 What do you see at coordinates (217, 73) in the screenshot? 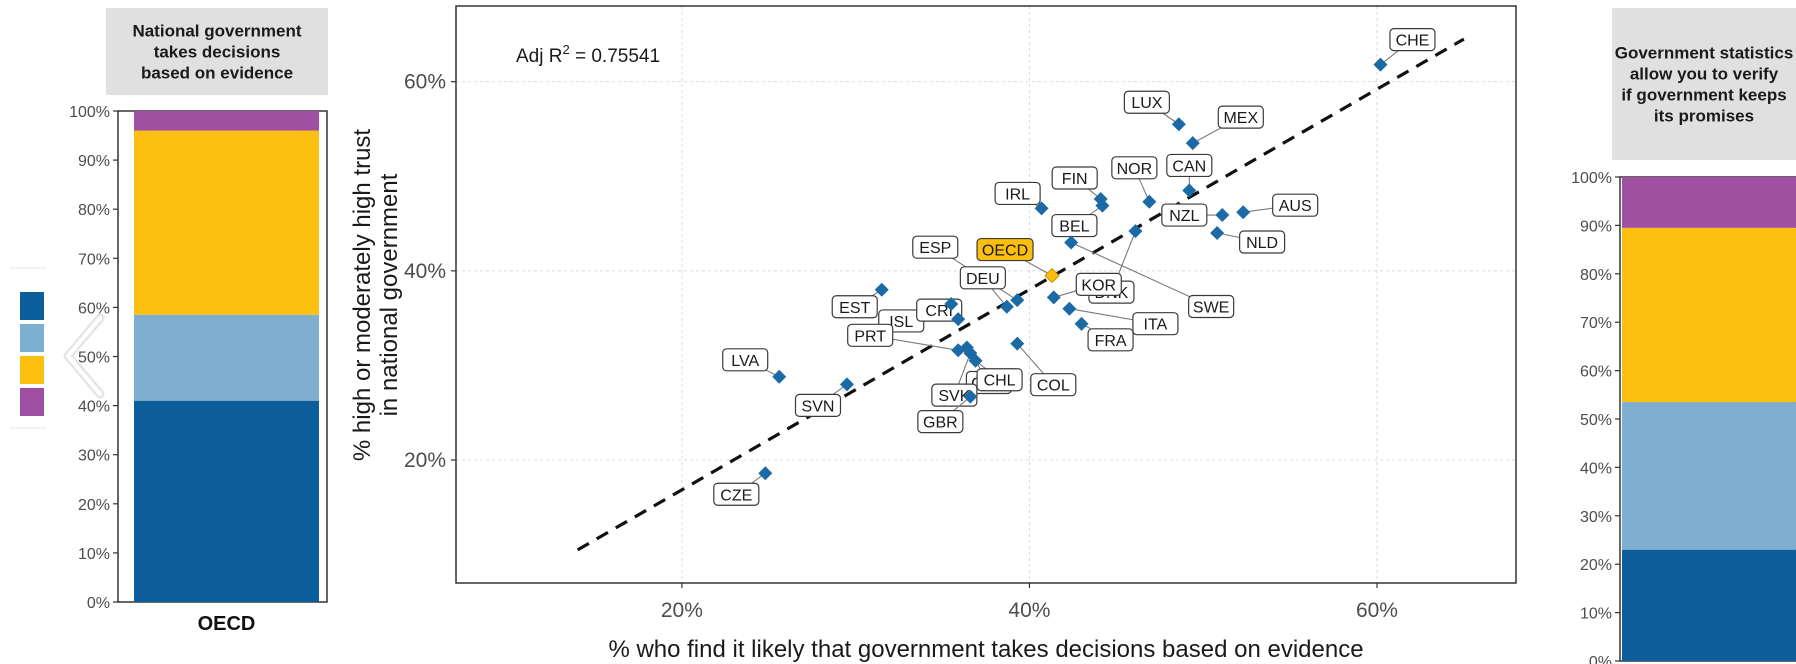
I see `panel-title-line: based on evidence` at bounding box center [217, 73].